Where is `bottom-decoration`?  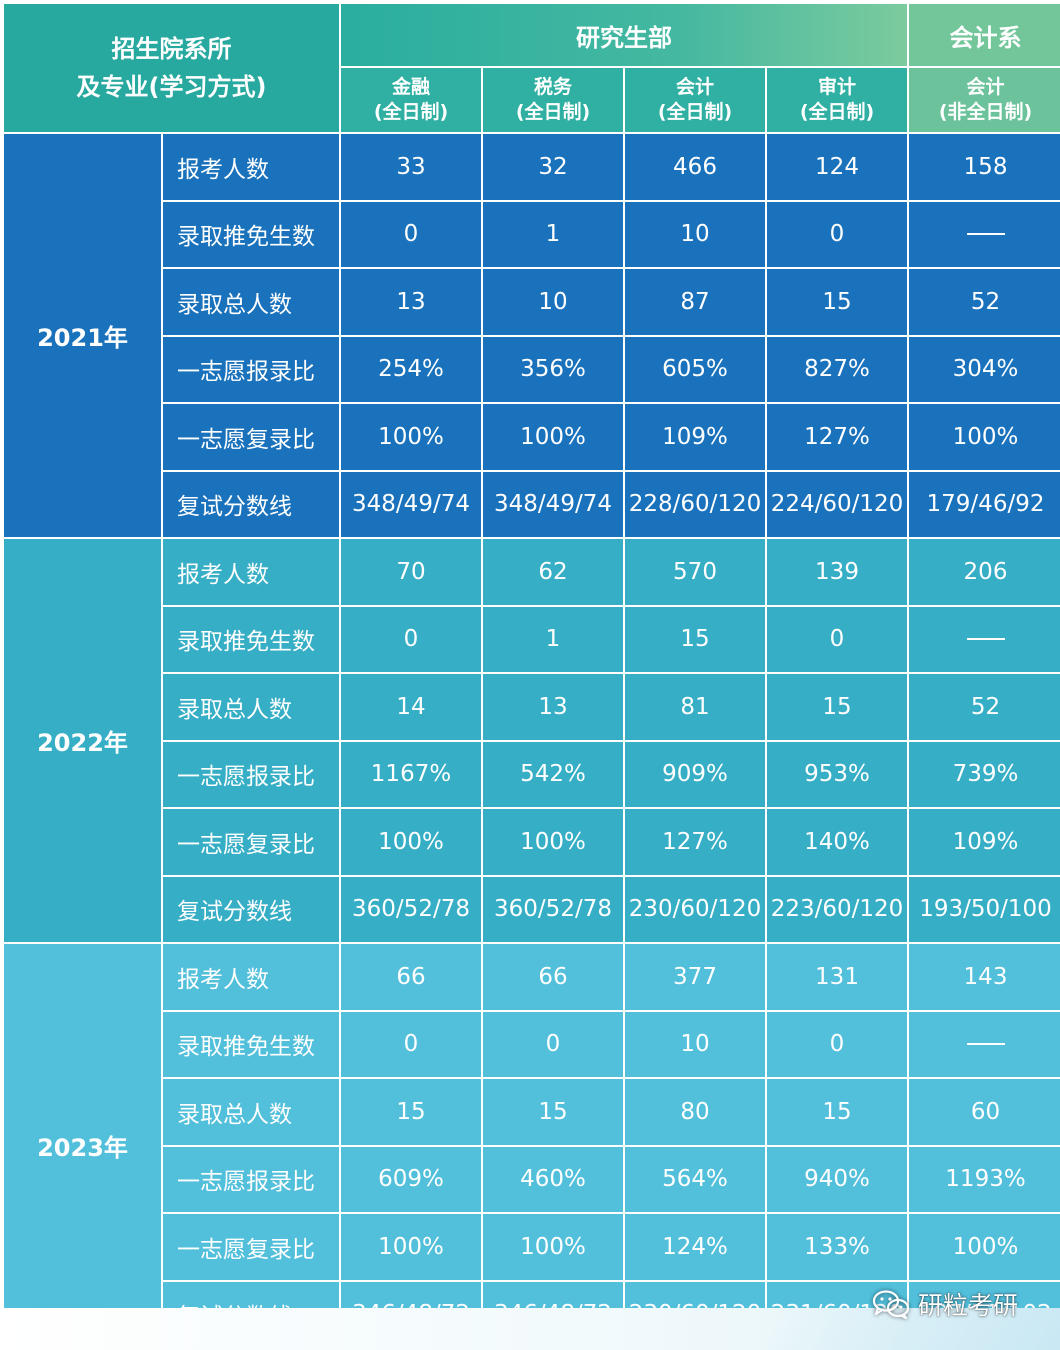 bottom-decoration is located at coordinates (530, 1329).